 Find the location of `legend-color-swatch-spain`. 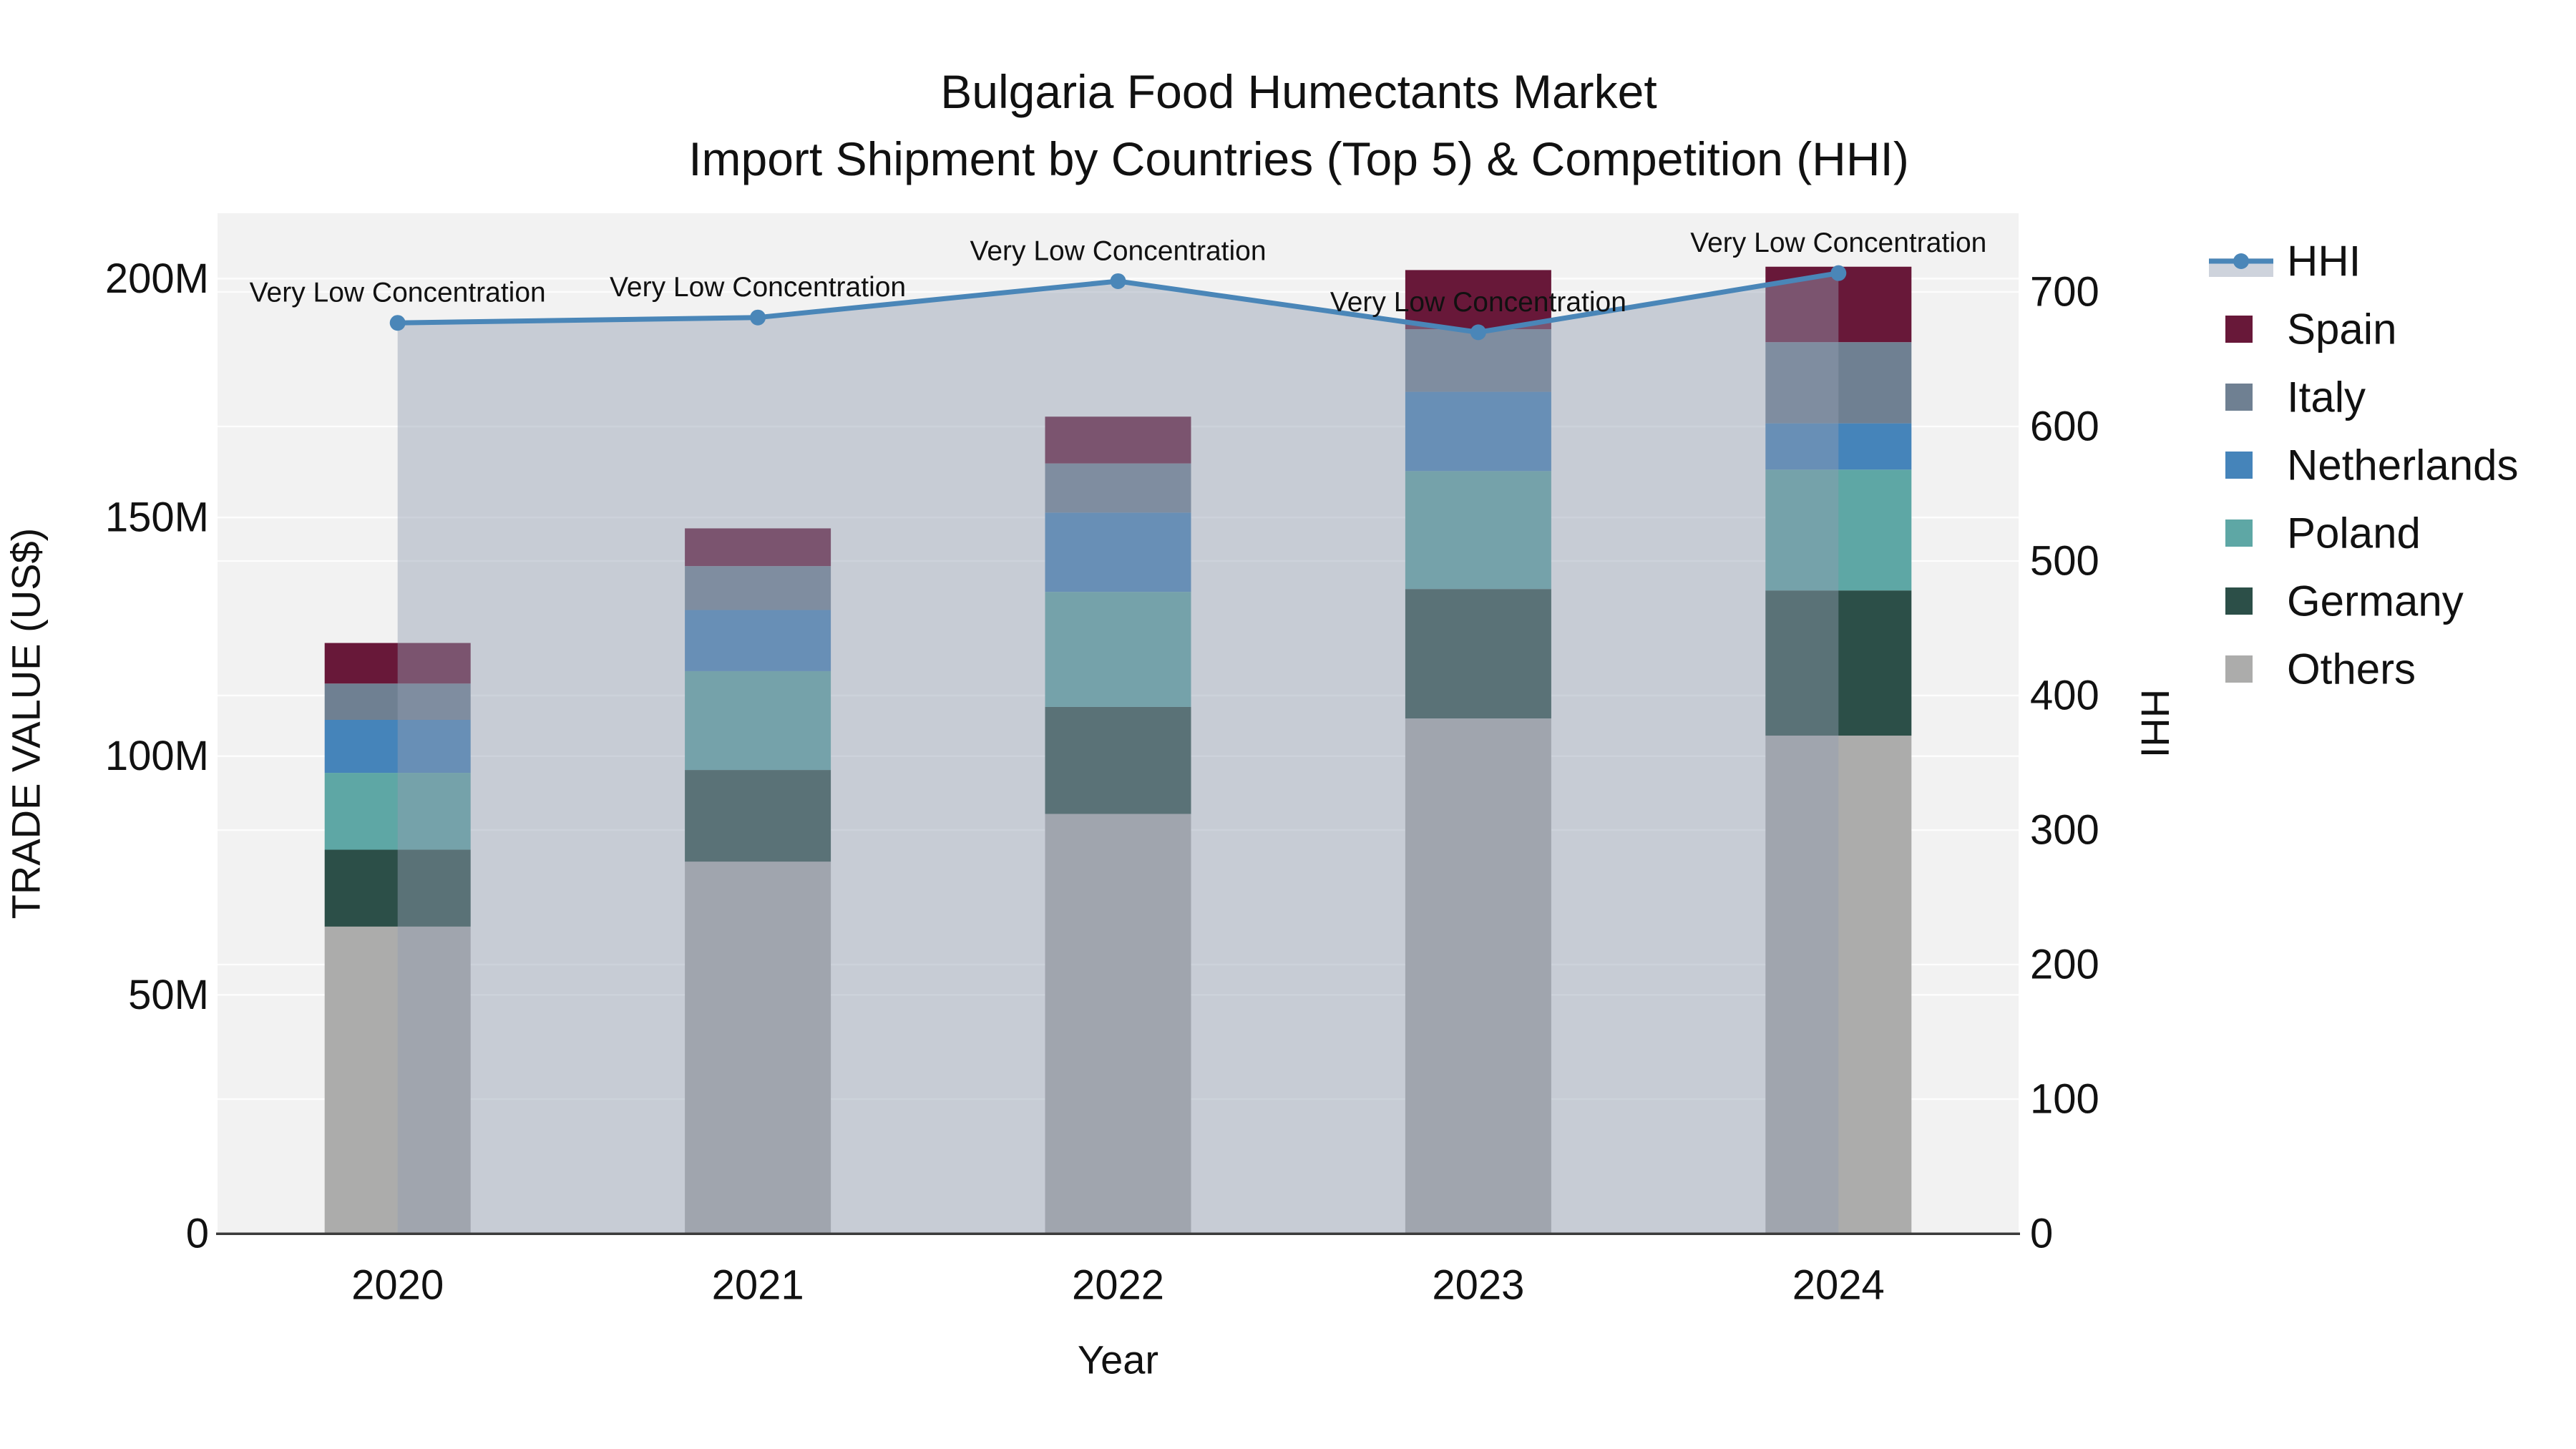

legend-color-swatch-spain is located at coordinates (2239, 329).